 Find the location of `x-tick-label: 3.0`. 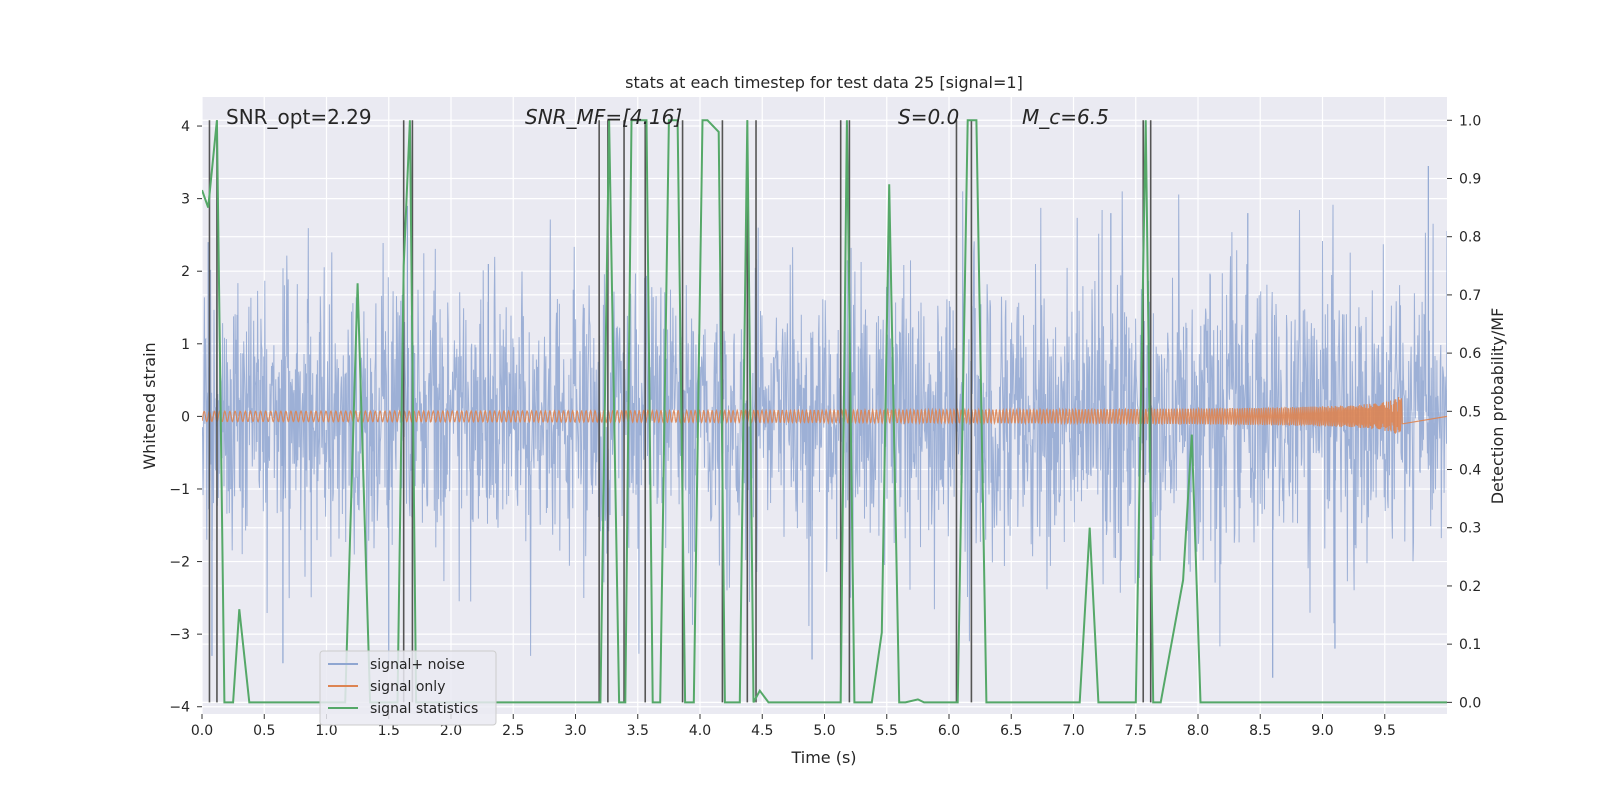

x-tick-label: 3.0 is located at coordinates (575, 731).